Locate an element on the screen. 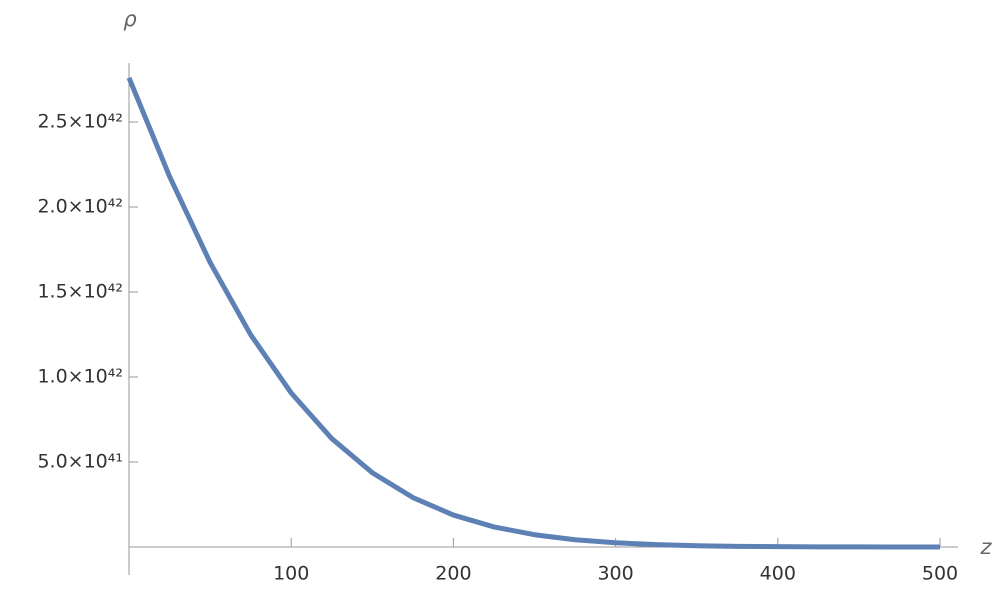 This screenshot has width=996, height=595. y-axis-label: ρ is located at coordinates (130, 19).